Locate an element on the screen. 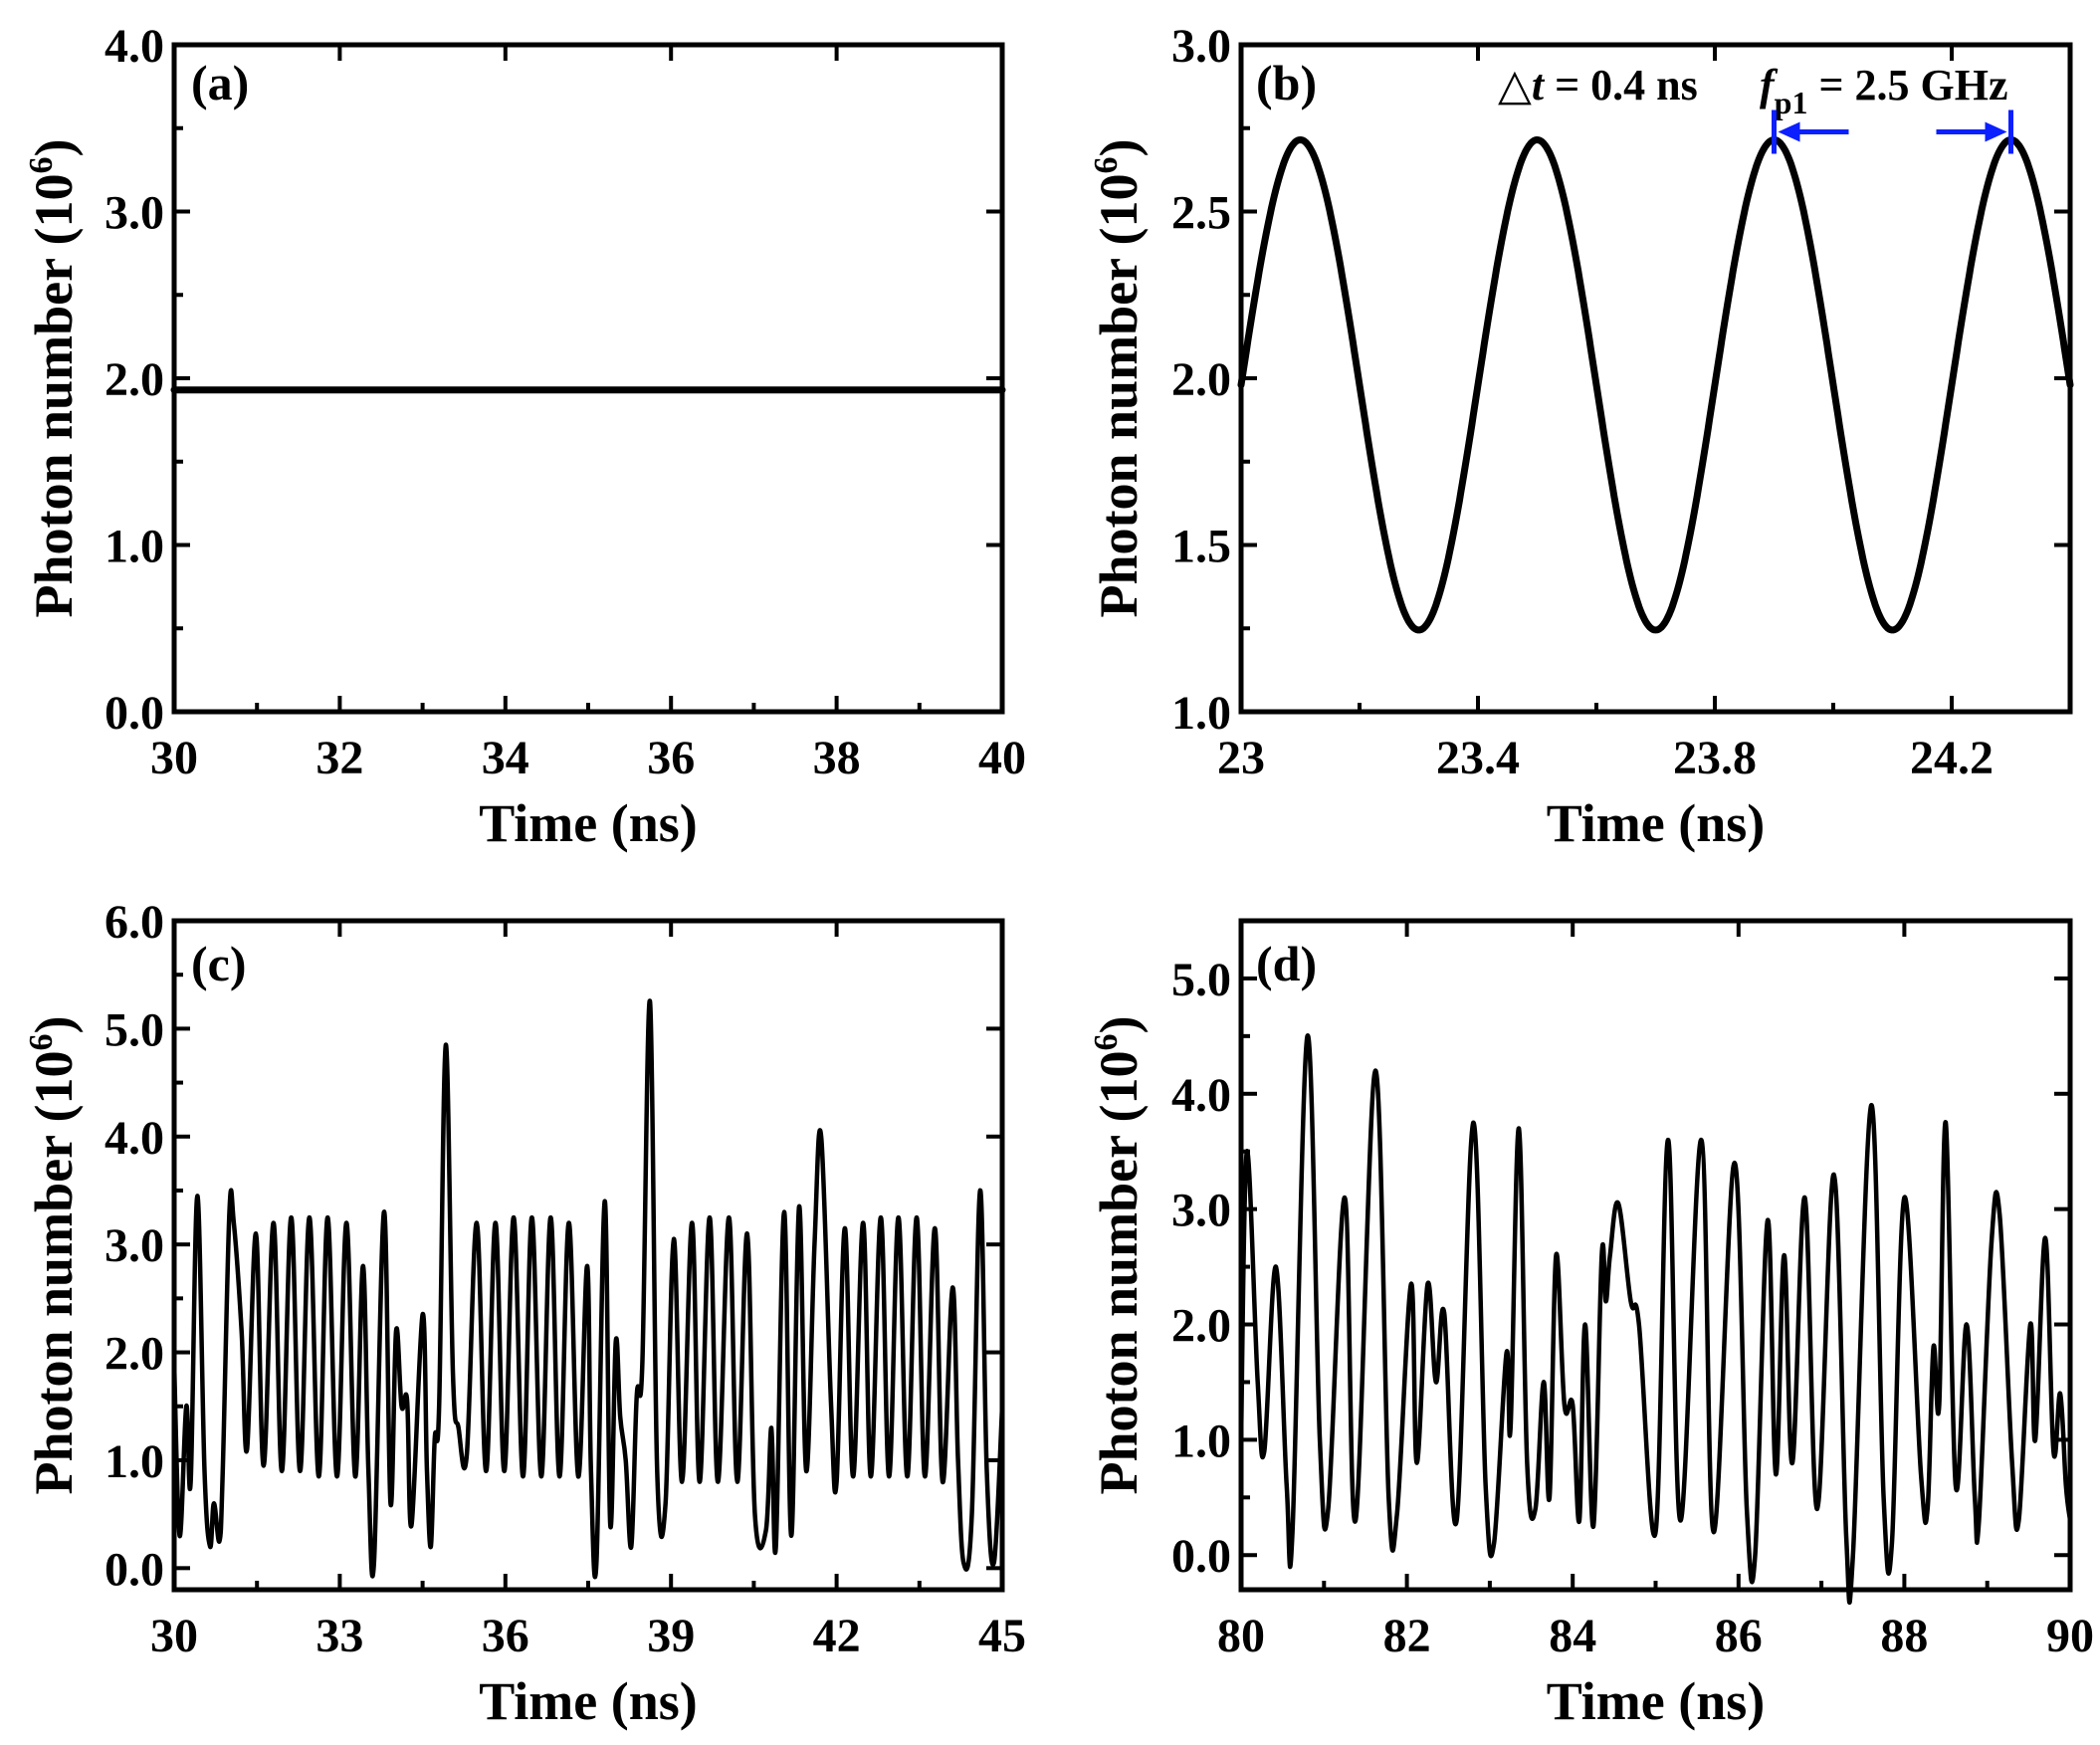 This screenshot has height=1745, width=2100. period-arrow-left-head is located at coordinates (1789, 131).